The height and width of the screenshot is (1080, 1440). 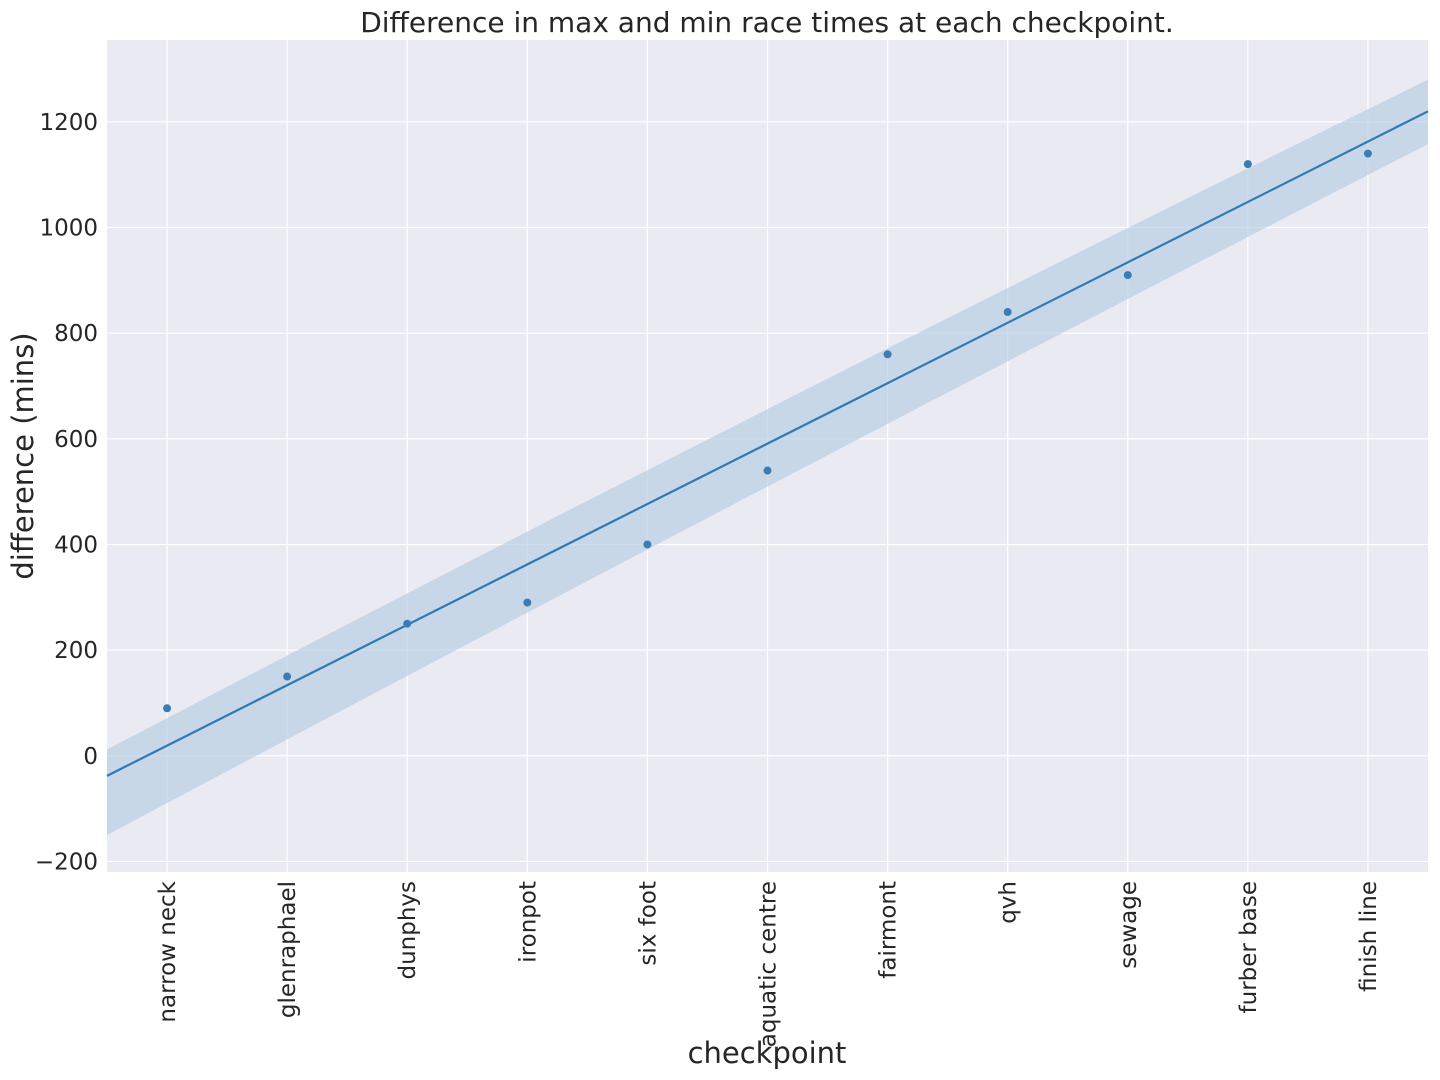 What do you see at coordinates (1369, 936) in the screenshot?
I see `x-tick-label: finish line` at bounding box center [1369, 936].